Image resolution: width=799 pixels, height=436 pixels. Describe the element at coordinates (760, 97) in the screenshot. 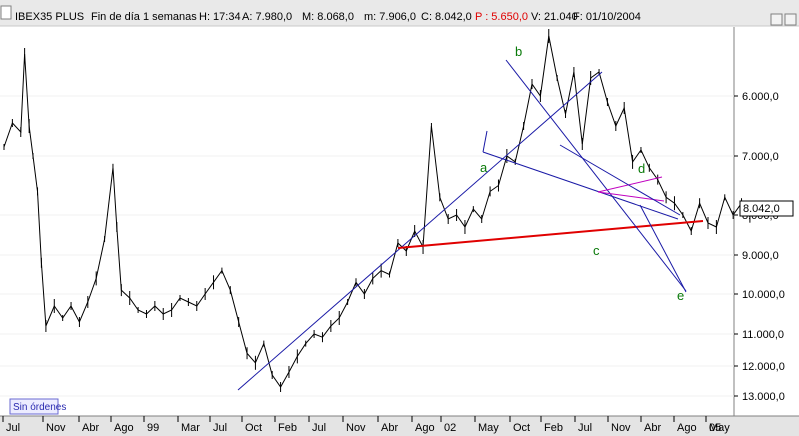

I see `y-tick-label: 6.000,0` at that location.